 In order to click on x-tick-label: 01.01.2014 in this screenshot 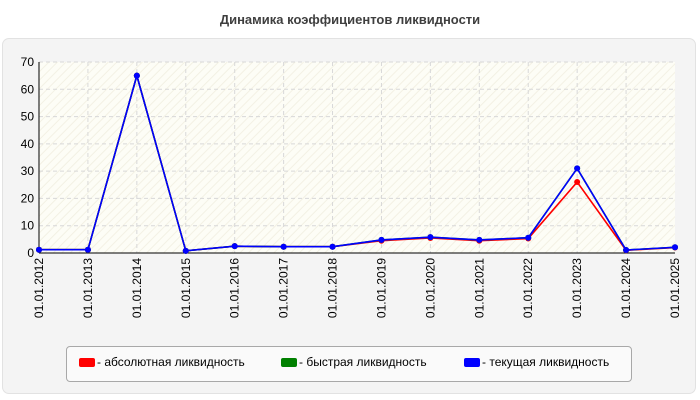, I will do `click(137, 288)`.